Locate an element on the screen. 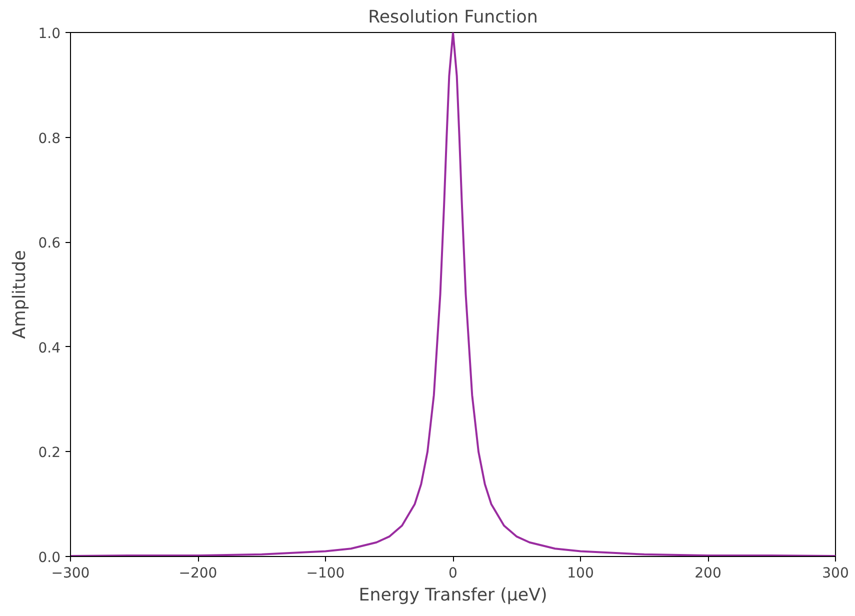 This screenshot has height=616, width=855. y-tick-label: 0.4 is located at coordinates (49, 348).